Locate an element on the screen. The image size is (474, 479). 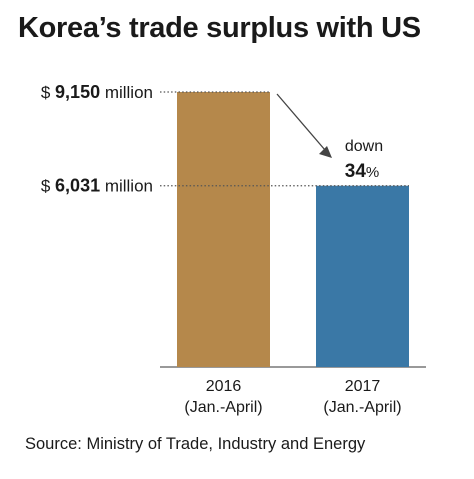
category-period-2017: (Jan.-April) is located at coordinates (362, 407).